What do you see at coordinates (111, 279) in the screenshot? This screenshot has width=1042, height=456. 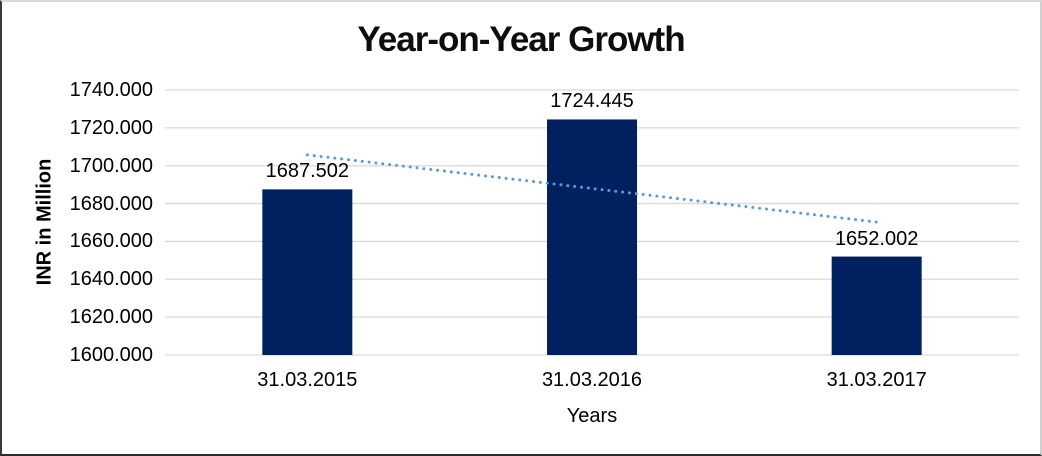 I see `y-tick-label: 1640.000` at bounding box center [111, 279].